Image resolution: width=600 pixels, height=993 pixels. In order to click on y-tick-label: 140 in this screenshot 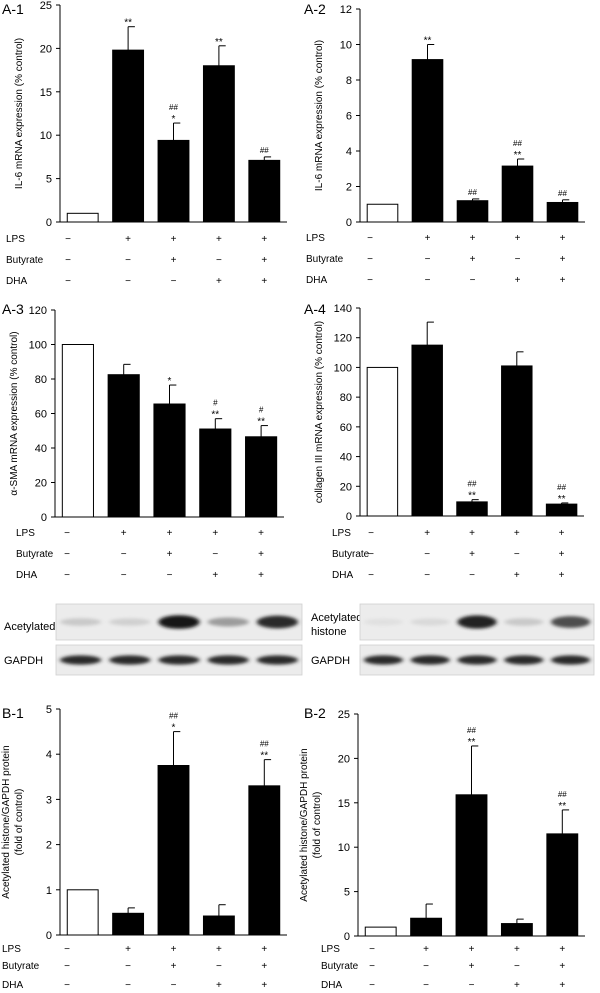, I will do `click(343, 309)`.